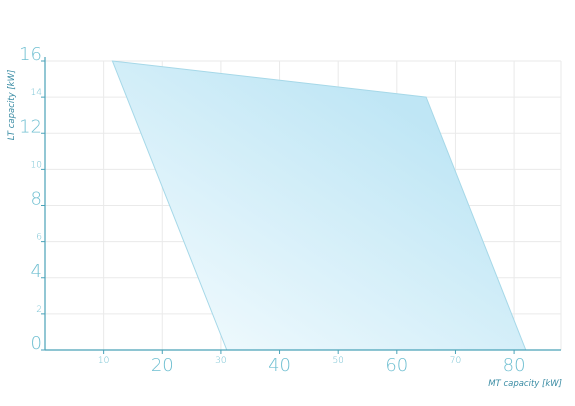 The height and width of the screenshot is (406, 575). What do you see at coordinates (36, 93) in the screenshot?
I see `y-tick-label-14: 14` at bounding box center [36, 93].